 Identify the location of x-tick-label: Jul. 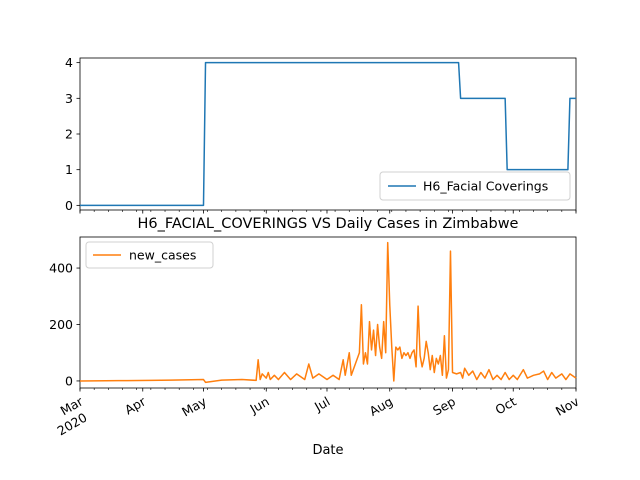
(321, 404).